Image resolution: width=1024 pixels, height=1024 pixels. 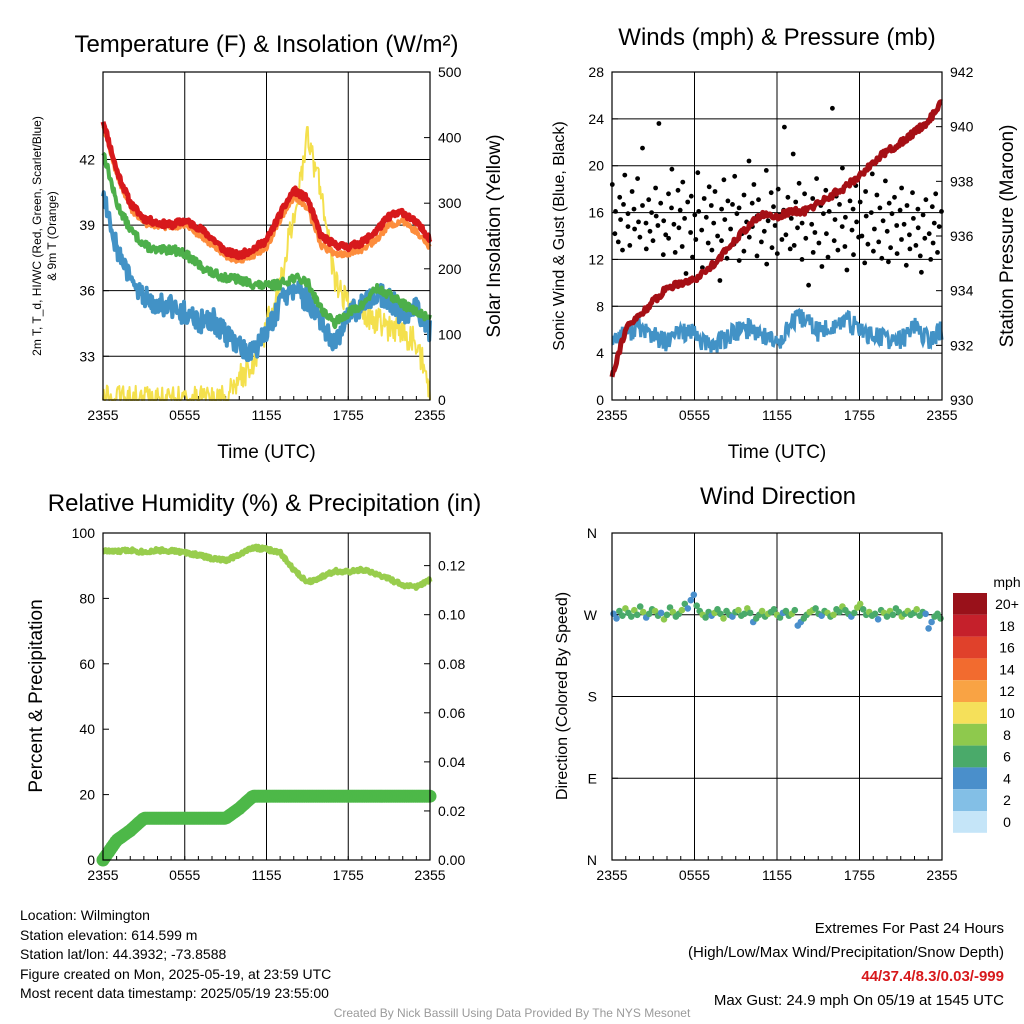 What do you see at coordinates (962, 291) in the screenshot?
I see `y2-tick-label: 934` at bounding box center [962, 291].